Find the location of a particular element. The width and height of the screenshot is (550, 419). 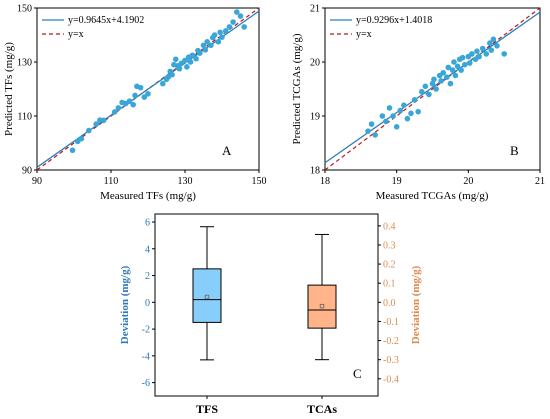

panel-c-ytick-label-right: -0.2 is located at coordinates (391, 341).